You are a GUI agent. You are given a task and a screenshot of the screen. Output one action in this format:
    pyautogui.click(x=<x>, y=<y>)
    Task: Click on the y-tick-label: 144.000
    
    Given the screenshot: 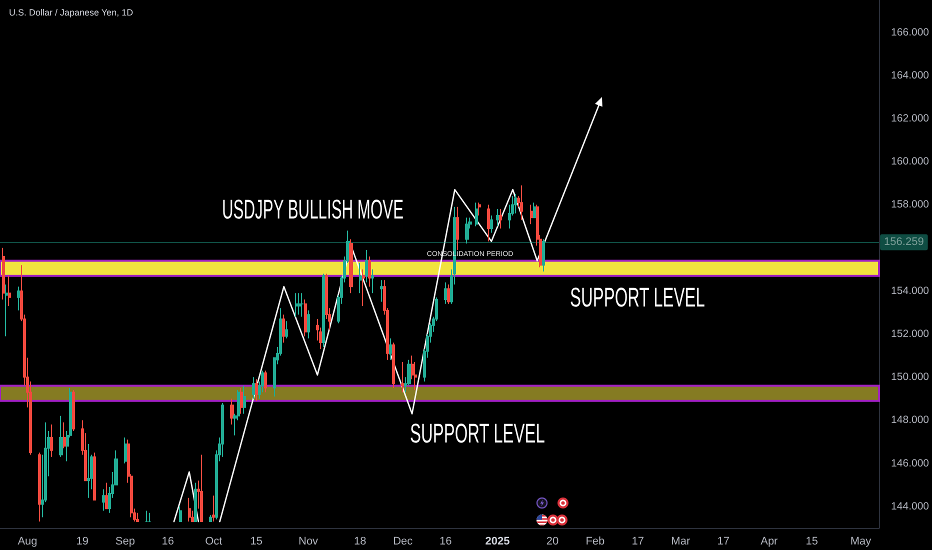 What is the action you would take?
    pyautogui.click(x=910, y=506)
    